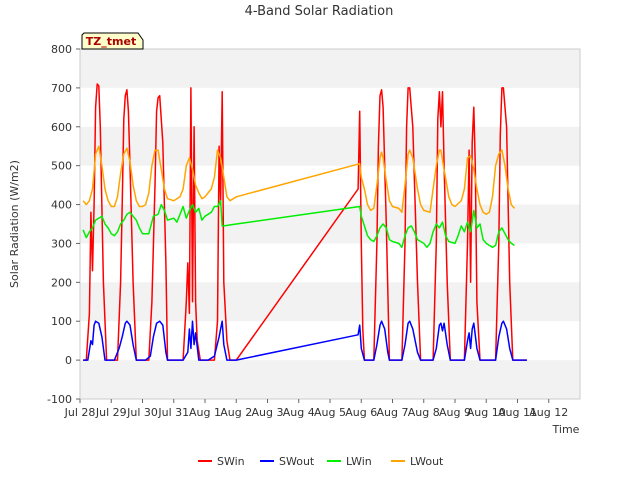  What do you see at coordinates (205, 412) in the screenshot?
I see `x-tick-label: Aug 1` at bounding box center [205, 412].